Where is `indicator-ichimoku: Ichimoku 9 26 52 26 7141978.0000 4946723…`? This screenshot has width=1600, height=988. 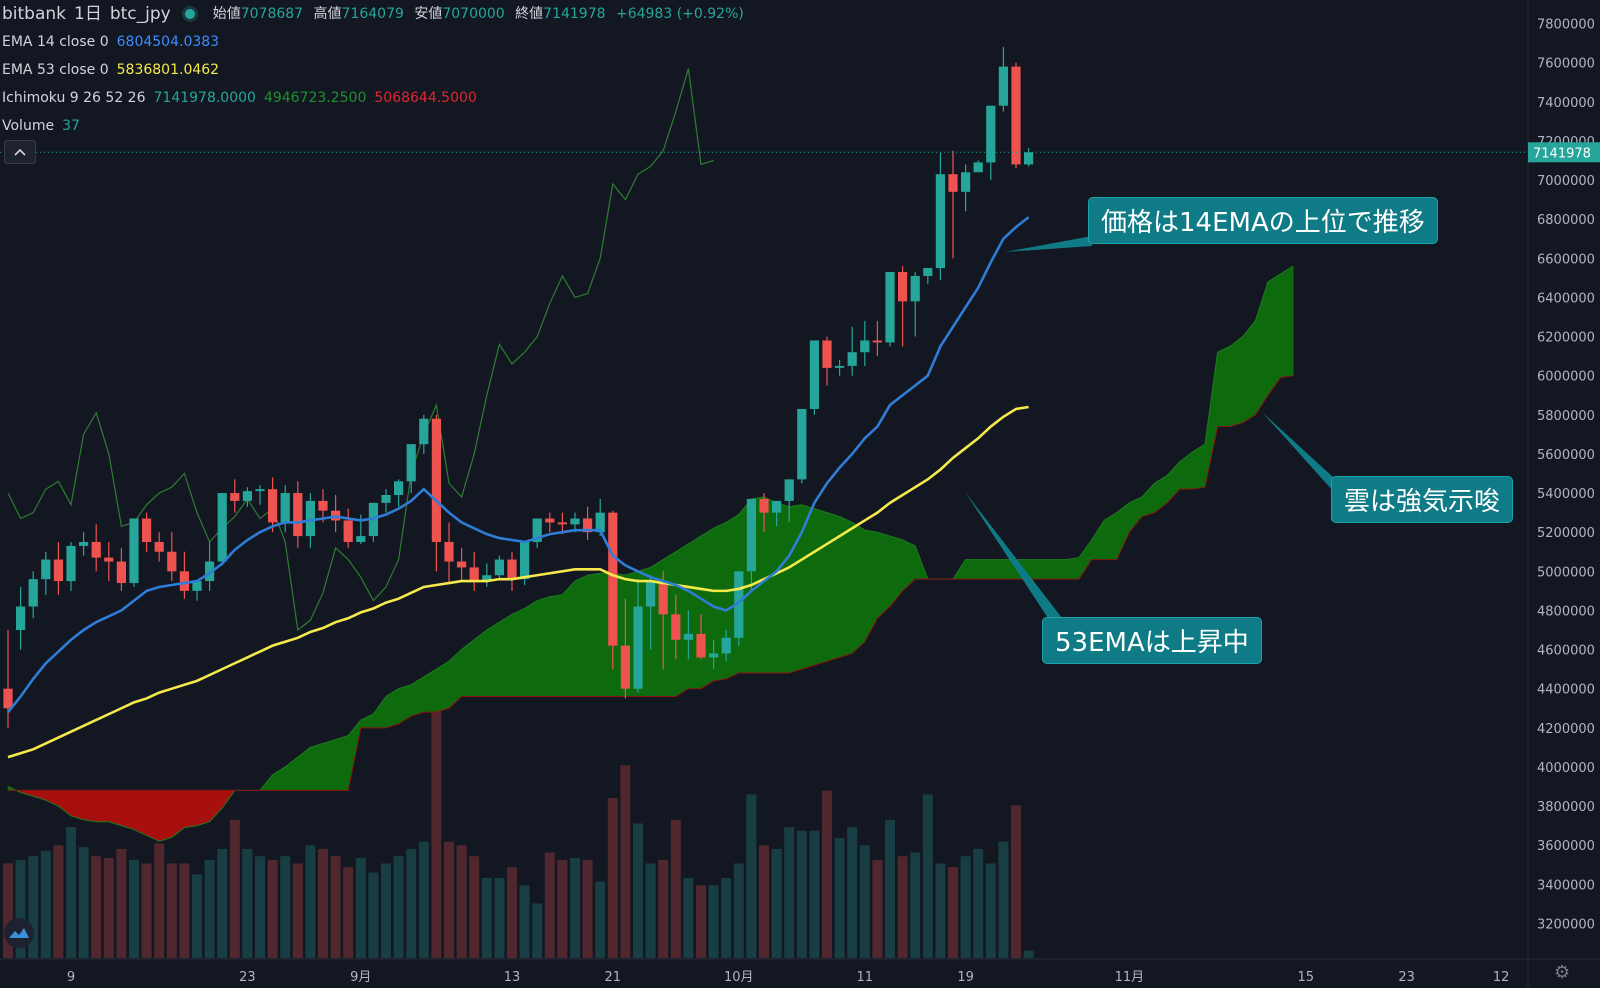 indicator-ichimoku: Ichimoku 9 26 52 26 7141978.0000 4946723… is located at coordinates (376, 98).